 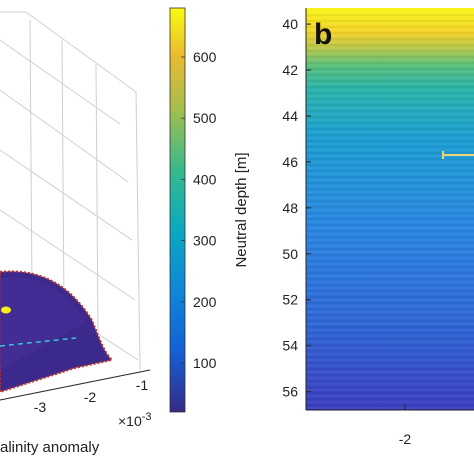 What do you see at coordinates (323, 34) in the screenshot?
I see `panel-b-letter: b` at bounding box center [323, 34].